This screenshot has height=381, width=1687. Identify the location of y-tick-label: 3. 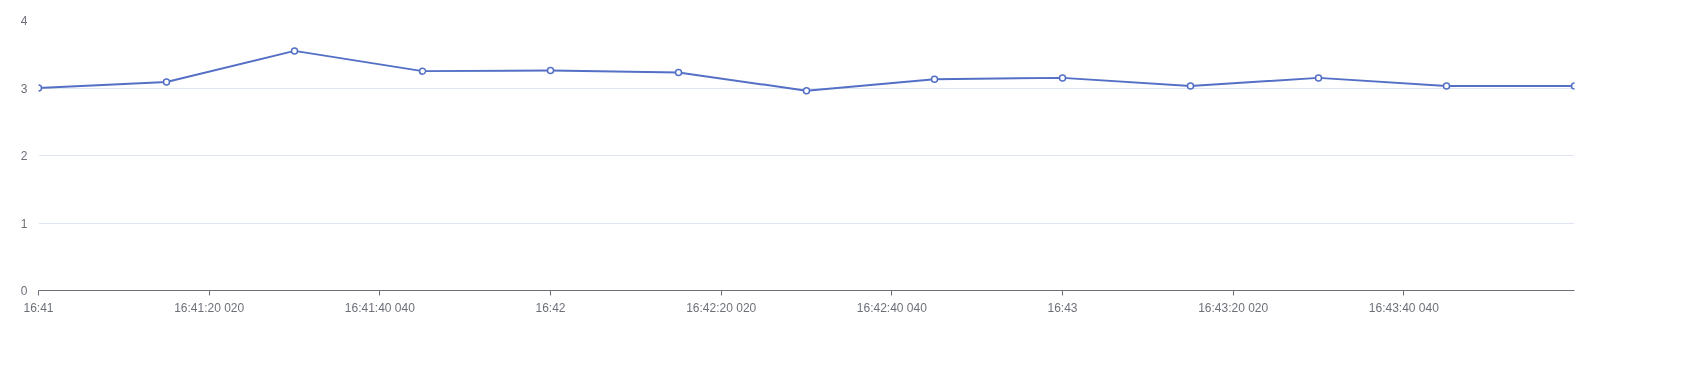
(24, 88).